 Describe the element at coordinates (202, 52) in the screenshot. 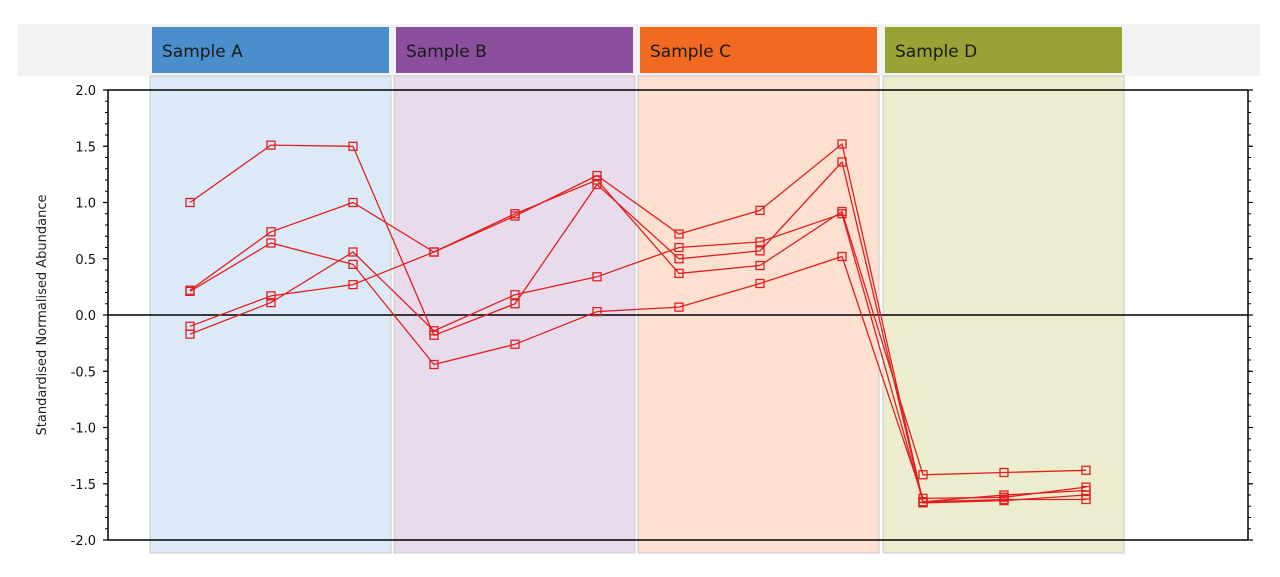

I see `sample-label-1: Sample A` at that location.